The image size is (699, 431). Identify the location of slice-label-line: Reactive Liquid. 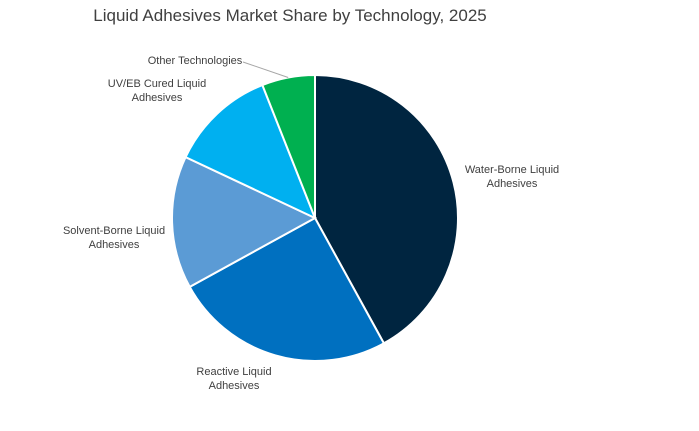
(233, 372).